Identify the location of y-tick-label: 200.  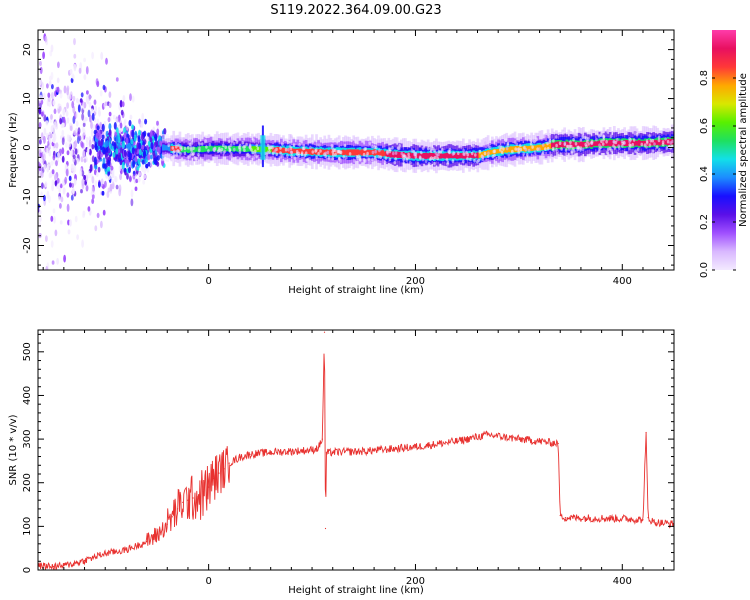
(27, 482).